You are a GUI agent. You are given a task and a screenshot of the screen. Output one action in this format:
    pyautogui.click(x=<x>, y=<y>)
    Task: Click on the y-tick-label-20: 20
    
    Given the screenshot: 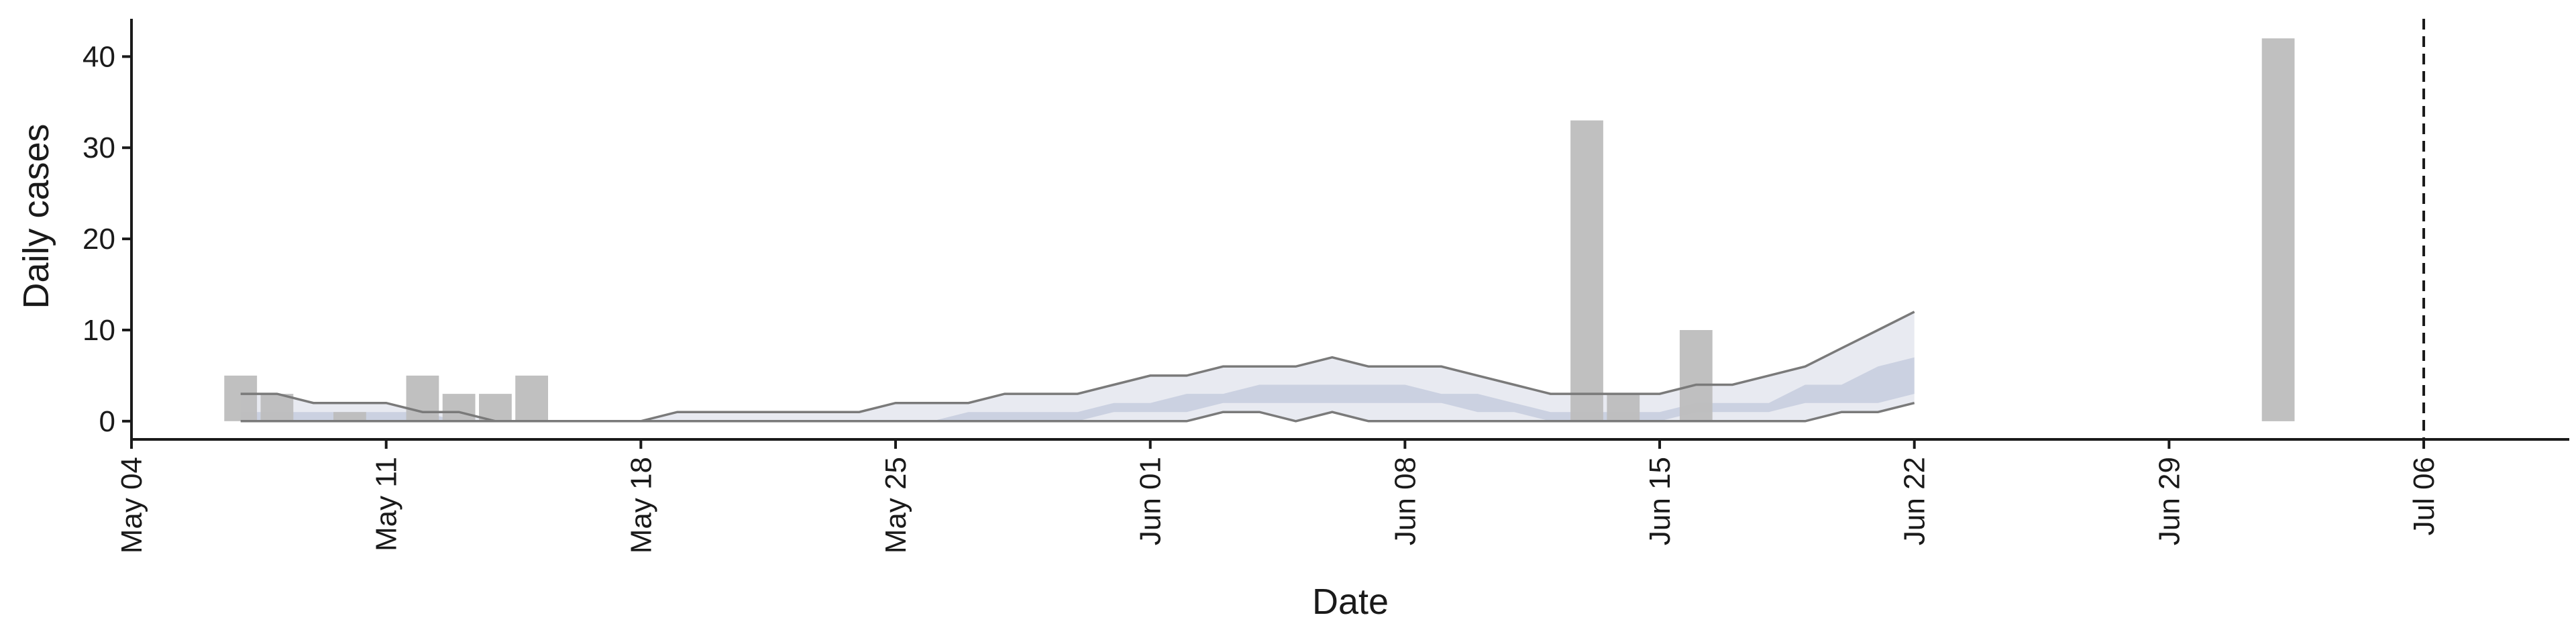 What is the action you would take?
    pyautogui.click(x=99, y=239)
    